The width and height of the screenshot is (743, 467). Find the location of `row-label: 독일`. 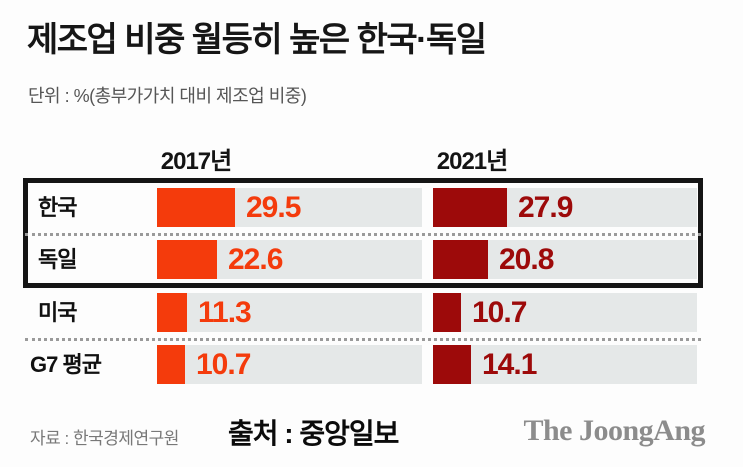

row-label: 독일 is located at coordinates (57, 259).